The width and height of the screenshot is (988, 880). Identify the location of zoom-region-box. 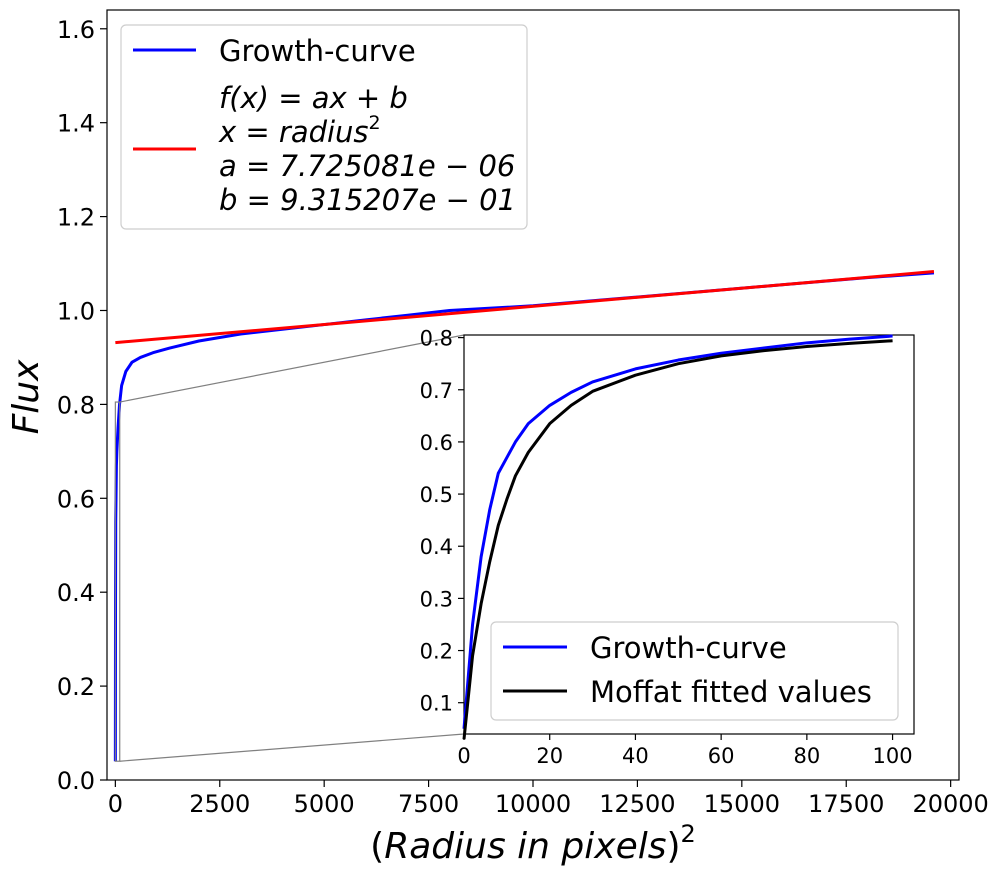
(117, 581).